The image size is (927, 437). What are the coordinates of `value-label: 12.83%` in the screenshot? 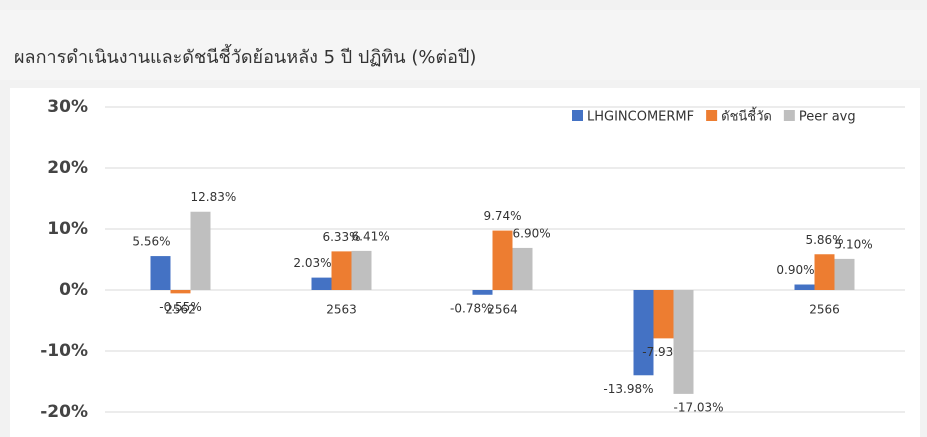 It's located at (214, 197).